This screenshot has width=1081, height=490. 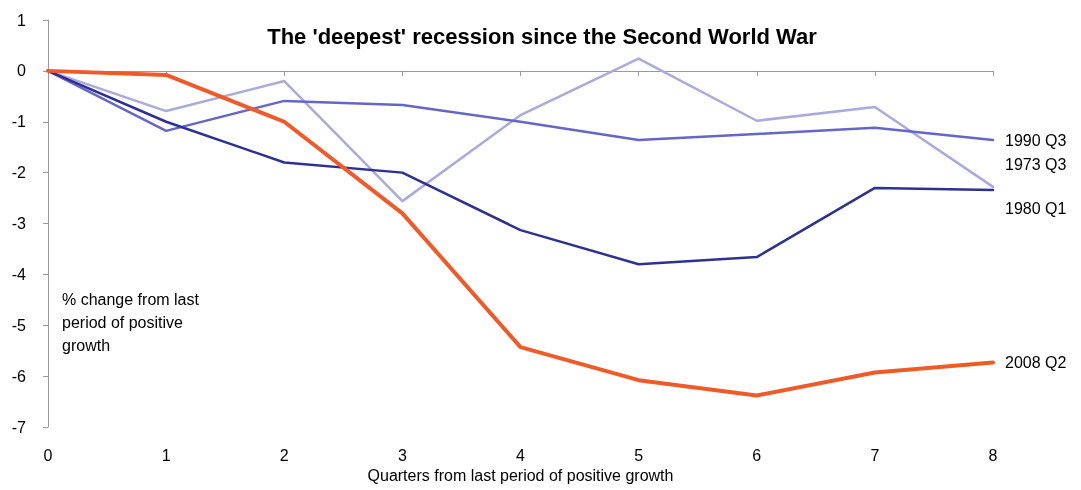 What do you see at coordinates (875, 455) in the screenshot?
I see `x-tick-label: 7` at bounding box center [875, 455].